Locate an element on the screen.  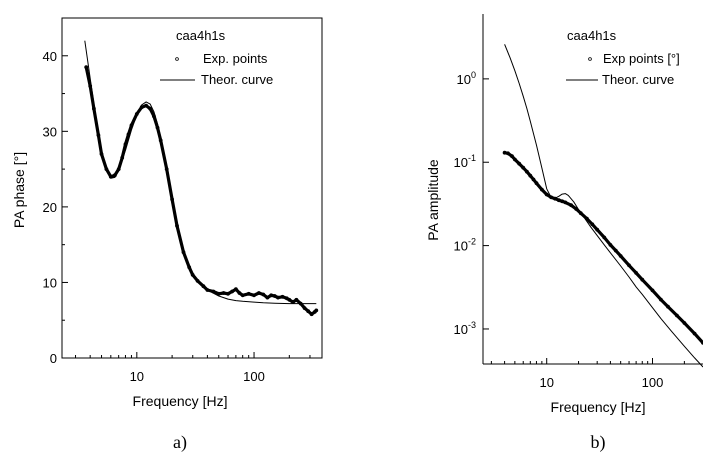
y-tick-label: 10⁻³ is located at coordinates (465, 328).